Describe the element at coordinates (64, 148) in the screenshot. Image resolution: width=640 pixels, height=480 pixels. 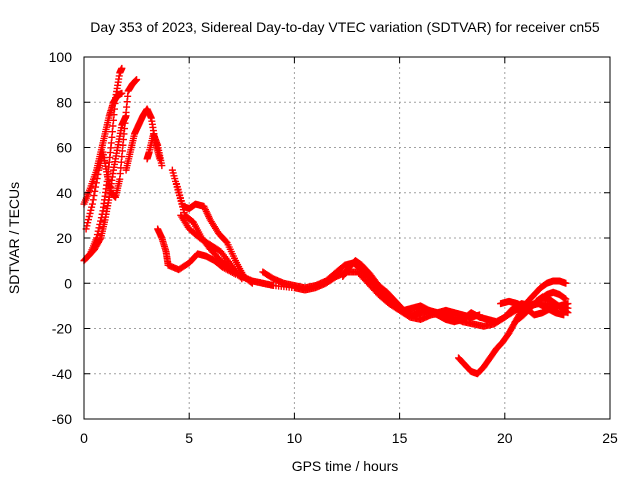
I see `y-tick-label: 60` at that location.